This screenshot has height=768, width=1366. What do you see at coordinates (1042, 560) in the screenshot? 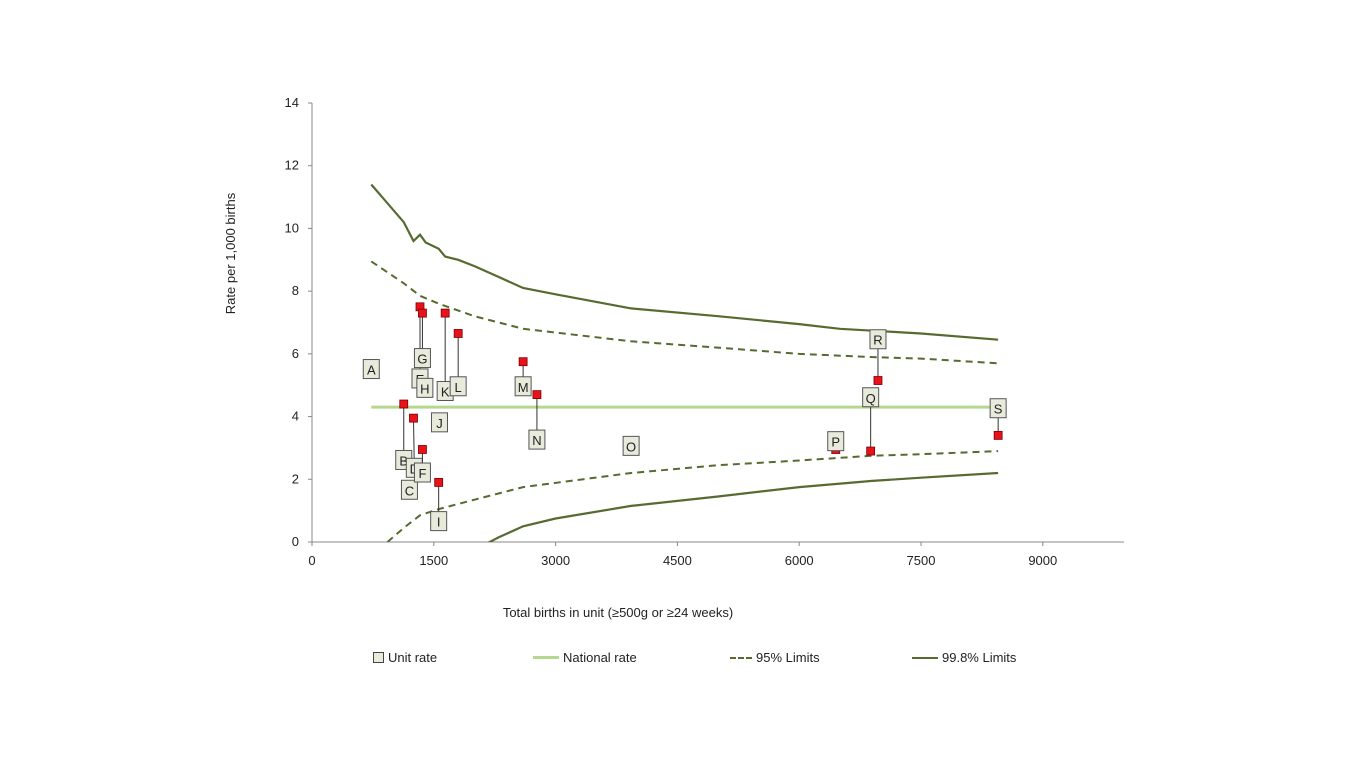
I see `x-tick-label: 9000` at bounding box center [1042, 560].